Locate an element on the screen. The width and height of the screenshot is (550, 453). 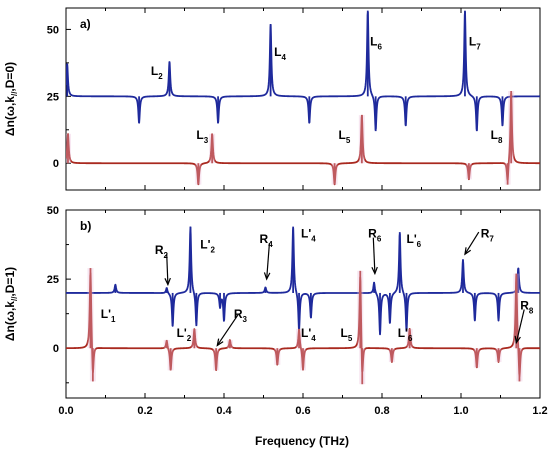
peak-label-sub: 4 is located at coordinates (284, 57).